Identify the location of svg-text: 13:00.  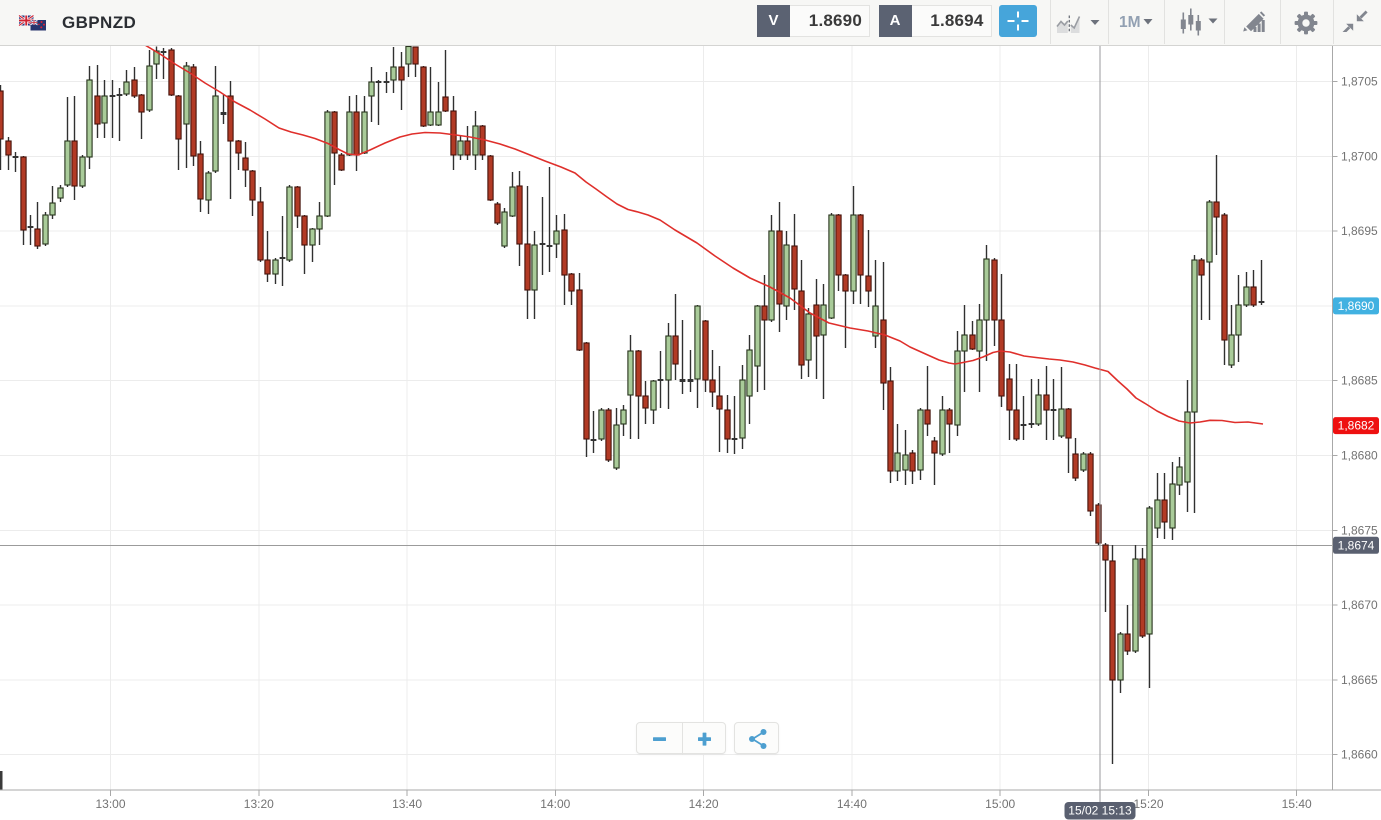
(110, 804).